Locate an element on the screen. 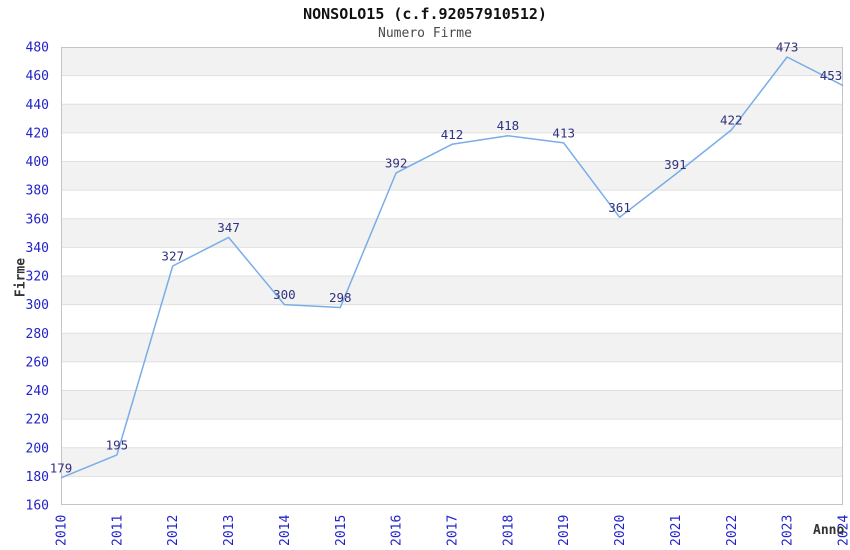 The width and height of the screenshot is (850, 550). x-axis-title: Anno is located at coordinates (829, 530).